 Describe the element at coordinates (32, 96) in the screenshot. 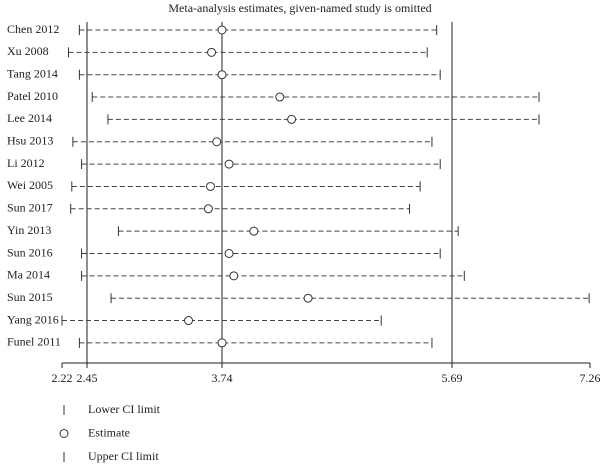

I see `y-tick-label: Patel 2010` at that location.